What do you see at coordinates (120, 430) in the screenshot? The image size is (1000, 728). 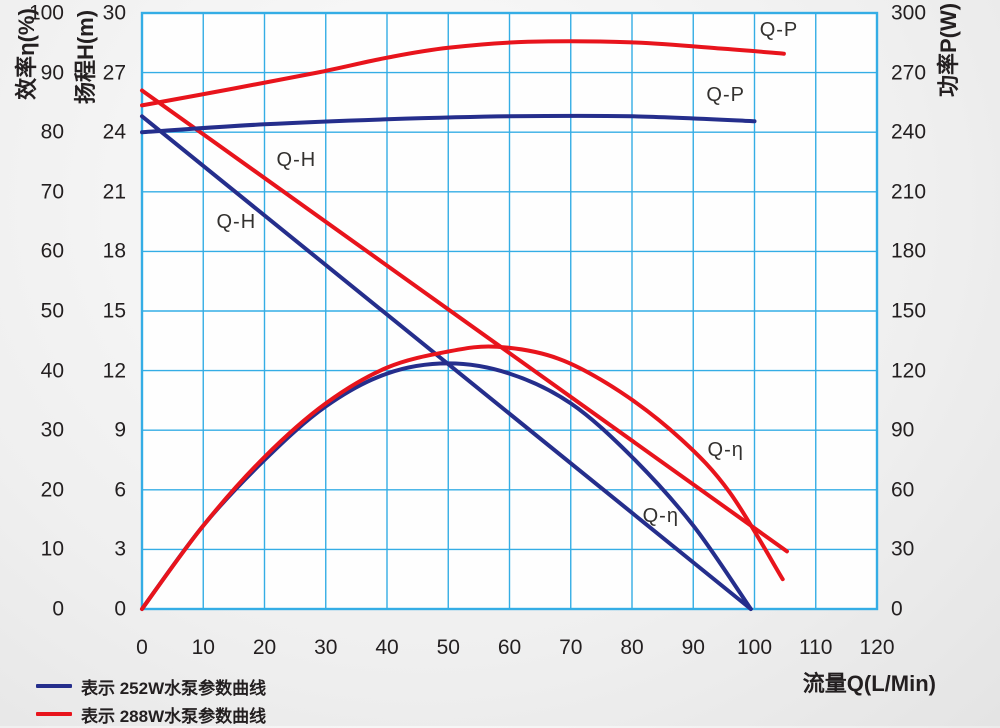 I see `head-tick-label: 9` at bounding box center [120, 430].